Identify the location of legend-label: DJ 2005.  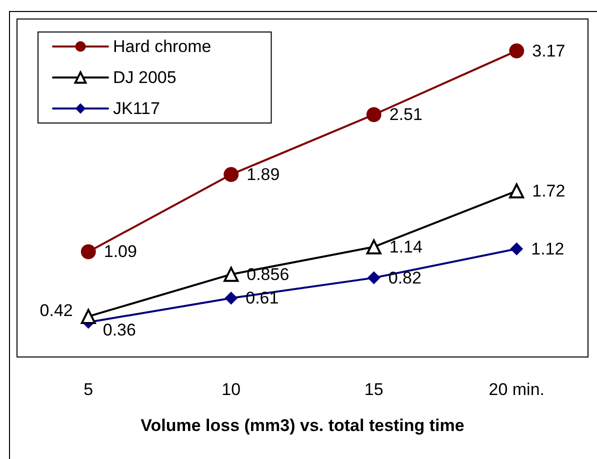
(144, 77).